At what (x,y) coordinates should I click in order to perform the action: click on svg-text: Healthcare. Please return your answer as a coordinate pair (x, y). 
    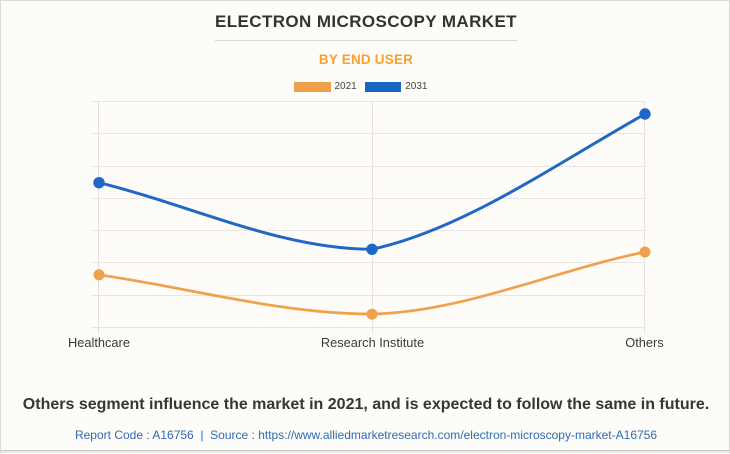
    Looking at the image, I should click on (99, 342).